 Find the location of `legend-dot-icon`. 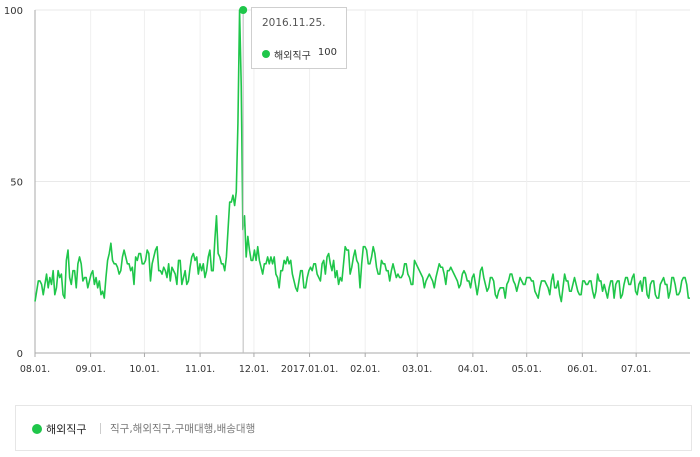

legend-dot-icon is located at coordinates (37, 429).